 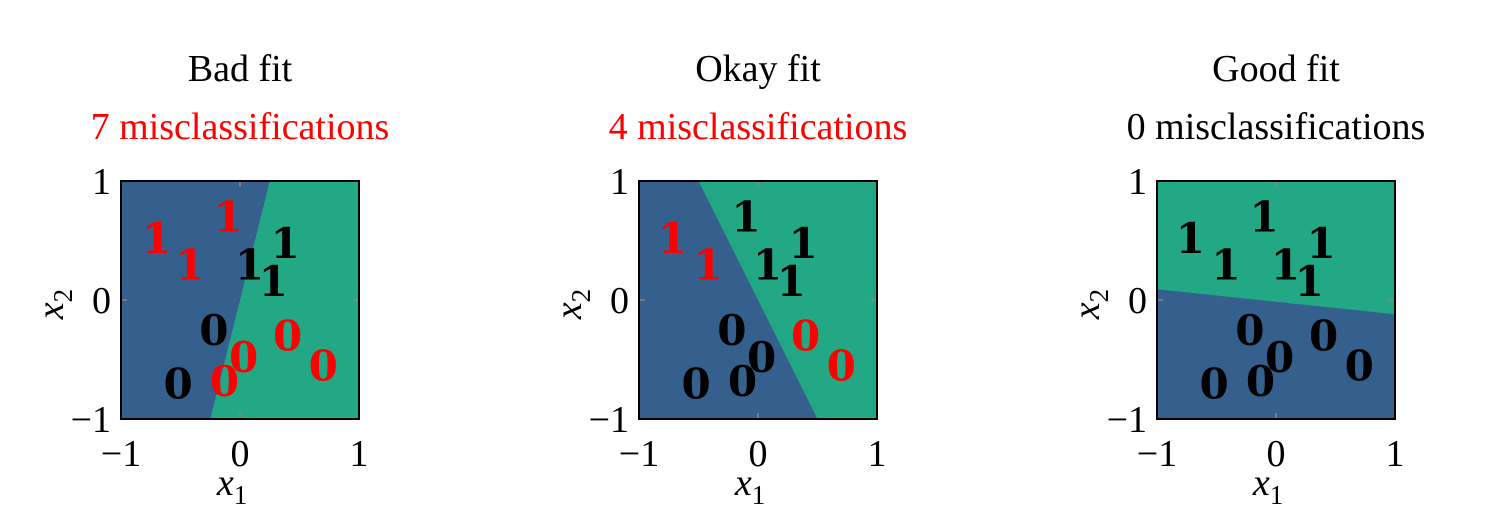 What do you see at coordinates (240, 127) in the screenshot?
I see `misclassification-count: 7 misclassifications` at bounding box center [240, 127].